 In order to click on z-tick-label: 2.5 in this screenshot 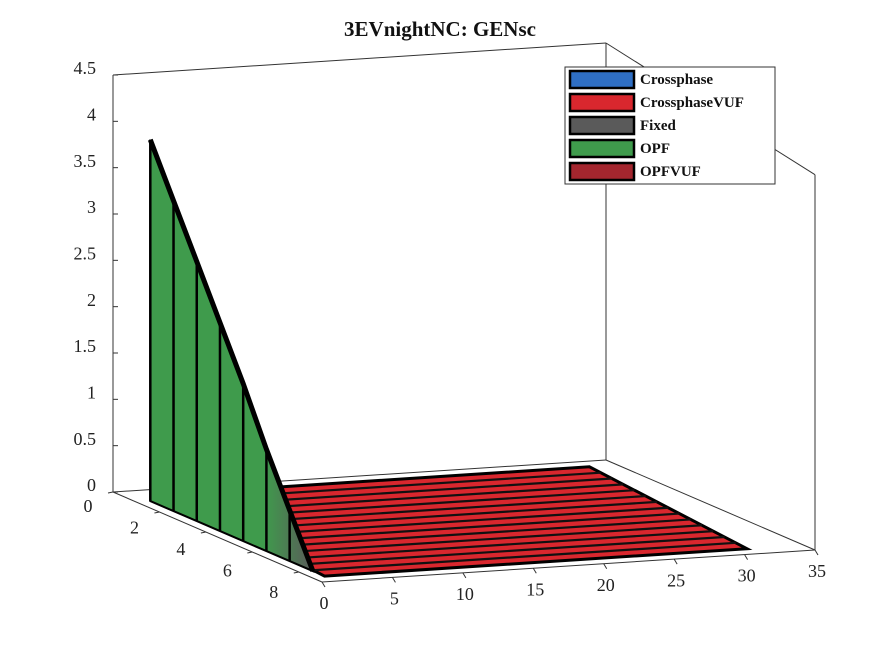, I will do `click(85, 253)`.